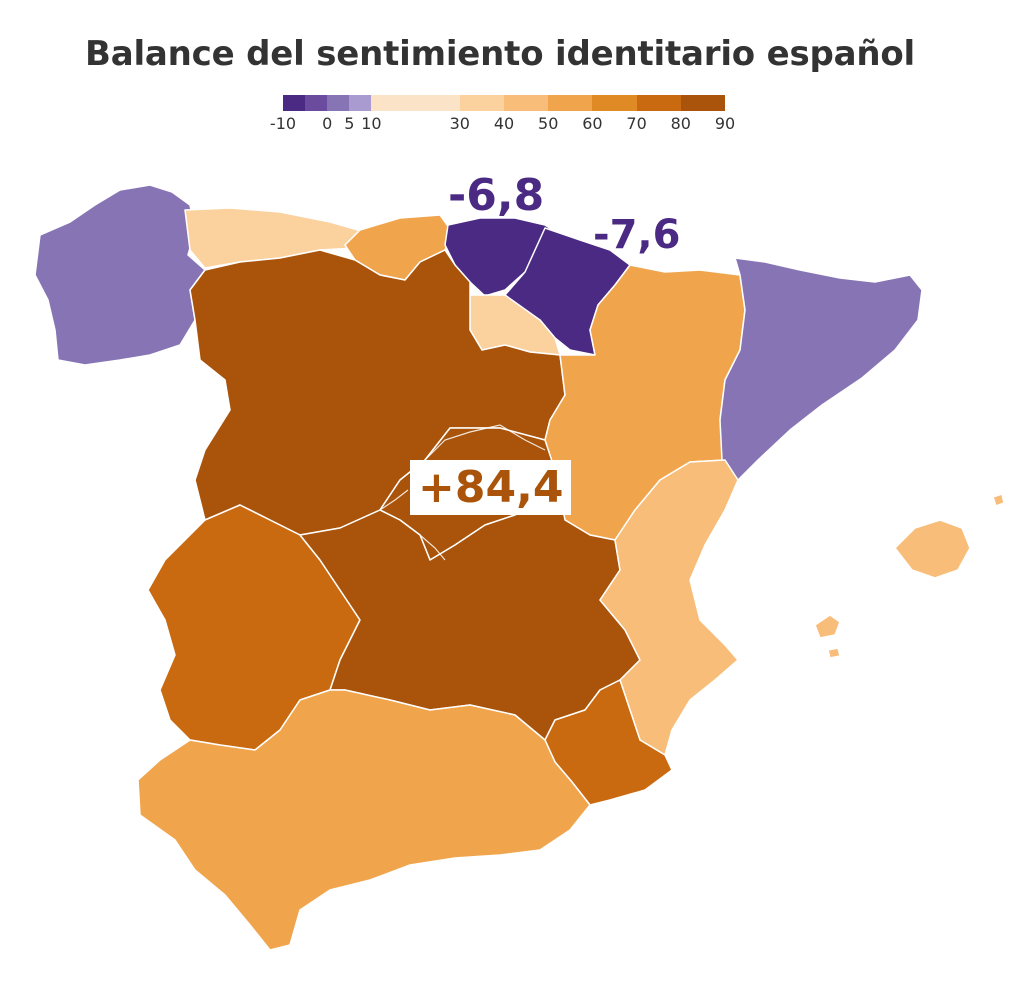  I want to click on legend-tick-label: 50, so click(548, 123).